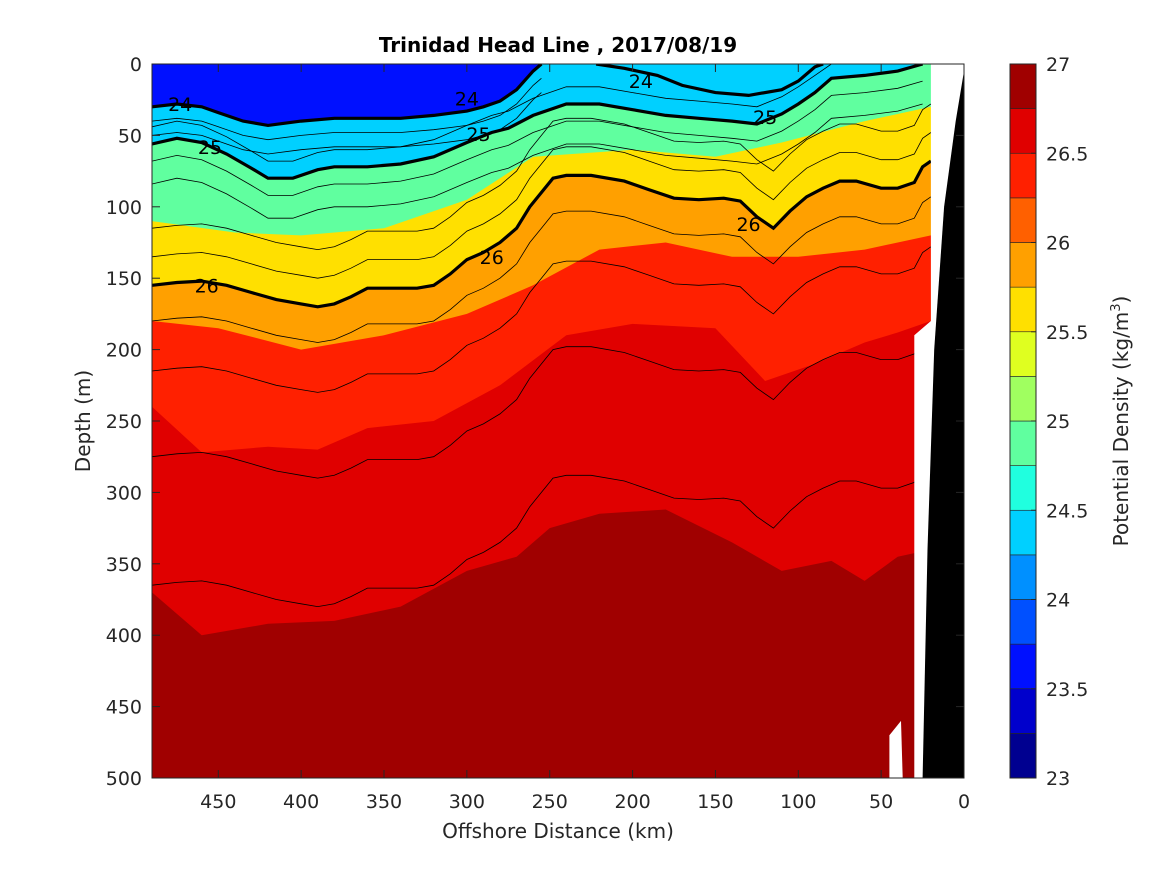  Describe the element at coordinates (1067, 333) in the screenshot. I see `colorbar-tick-label: 25.5` at that location.